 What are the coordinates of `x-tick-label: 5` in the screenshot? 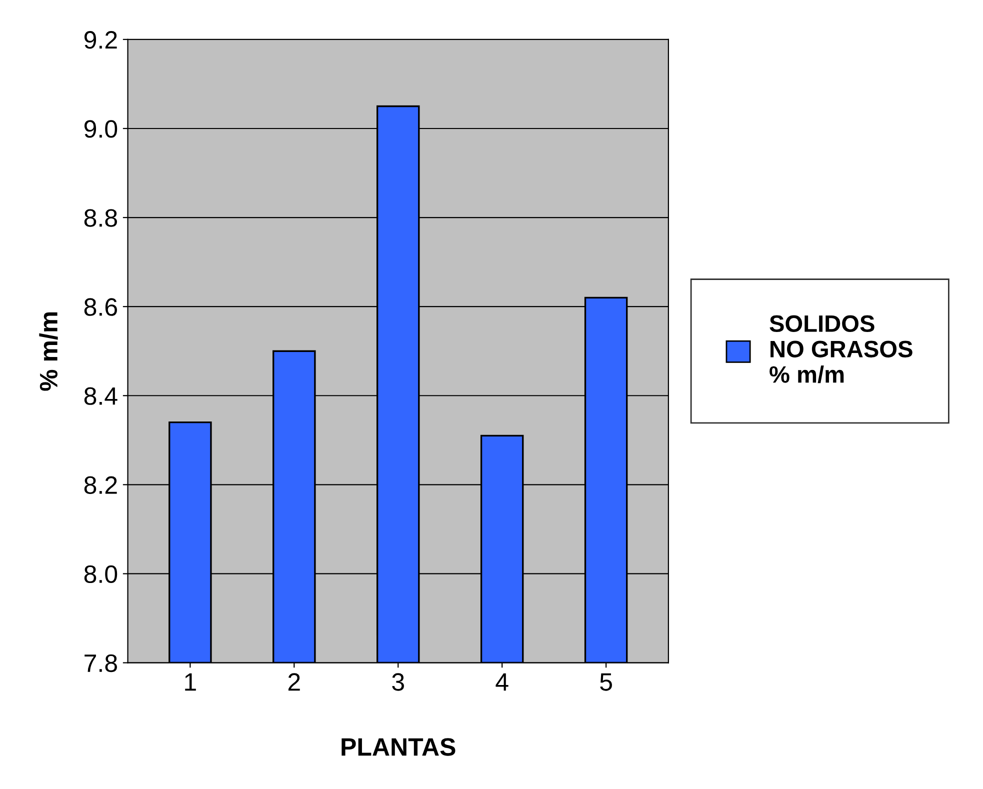 It's located at (606, 682).